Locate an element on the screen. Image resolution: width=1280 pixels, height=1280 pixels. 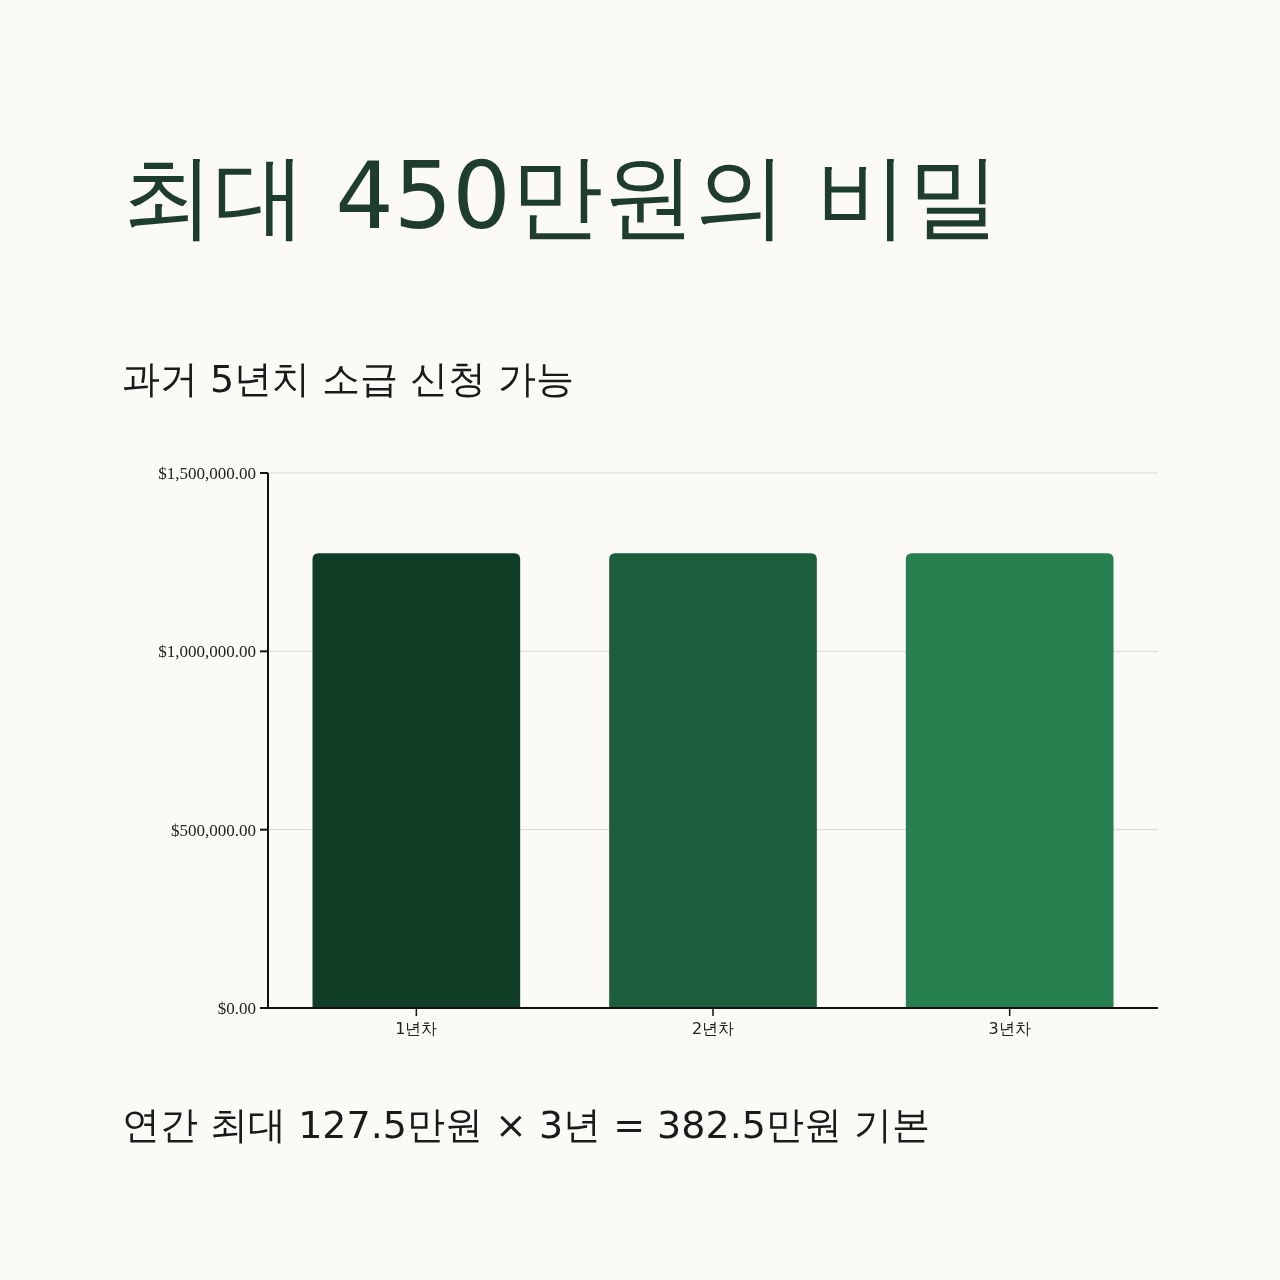
ytick: $1,000,000.00 is located at coordinates (207, 652).